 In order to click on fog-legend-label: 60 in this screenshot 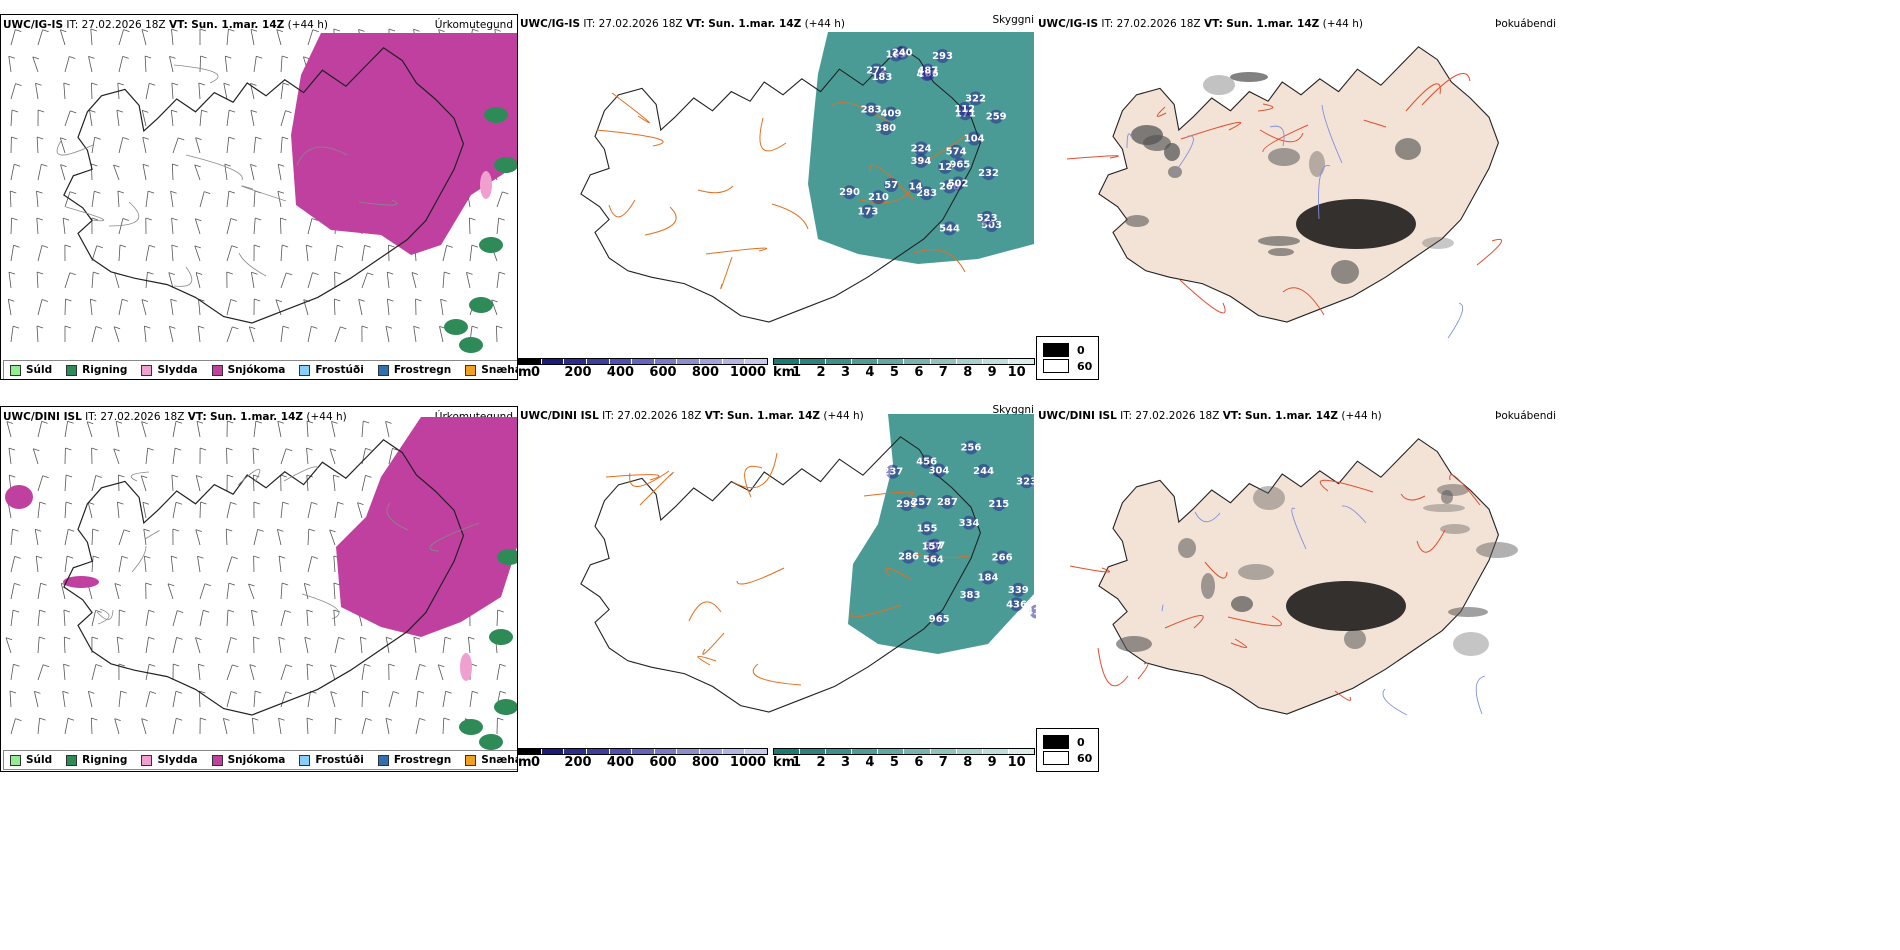, I will do `click(1085, 366)`.